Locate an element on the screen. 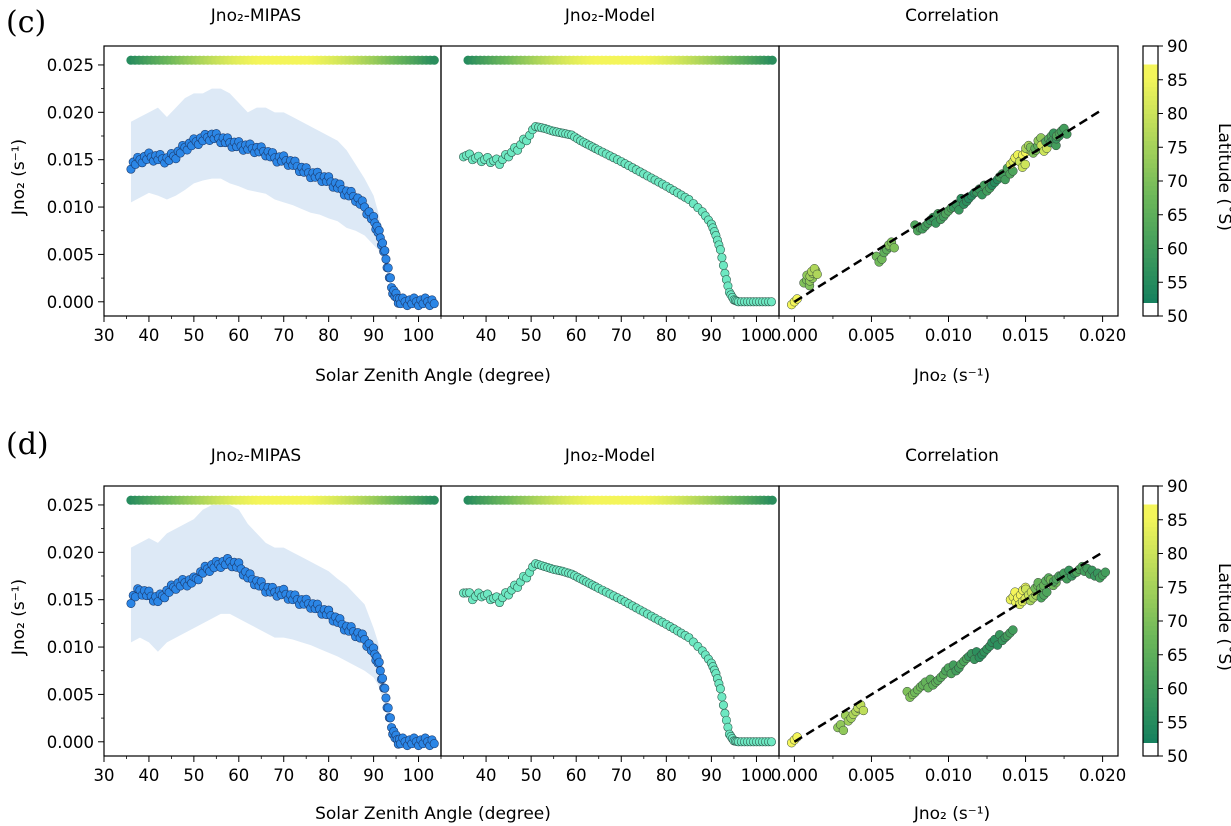 This screenshot has height=826, width=1231. regression-line is located at coordinates (948, 647).